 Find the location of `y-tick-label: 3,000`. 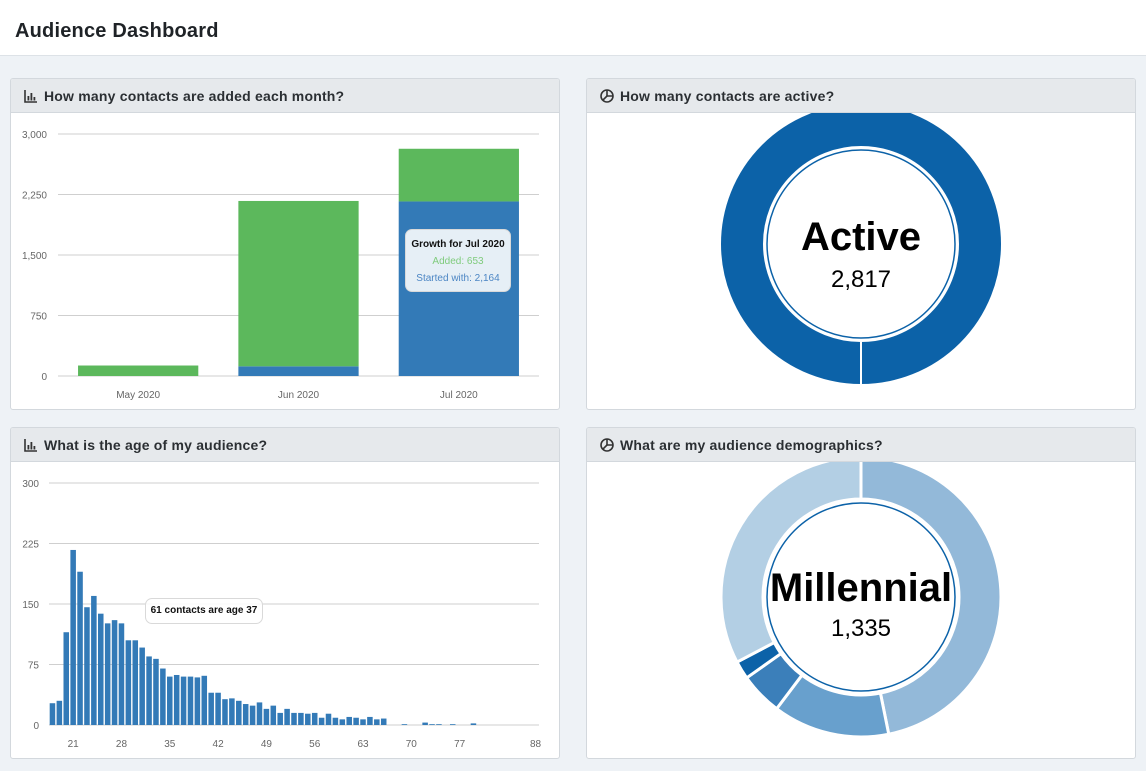

y-tick-label: 3,000 is located at coordinates (34, 135).